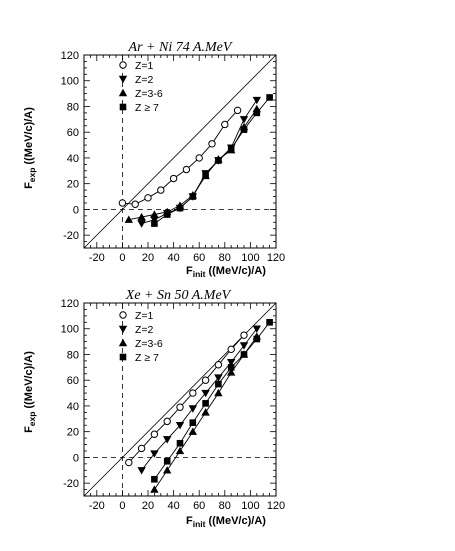 The height and width of the screenshot is (551, 455). What do you see at coordinates (237, 271) in the screenshot?
I see `x-axis-label-unit: ((MeV/c)/A)` at bounding box center [237, 271].